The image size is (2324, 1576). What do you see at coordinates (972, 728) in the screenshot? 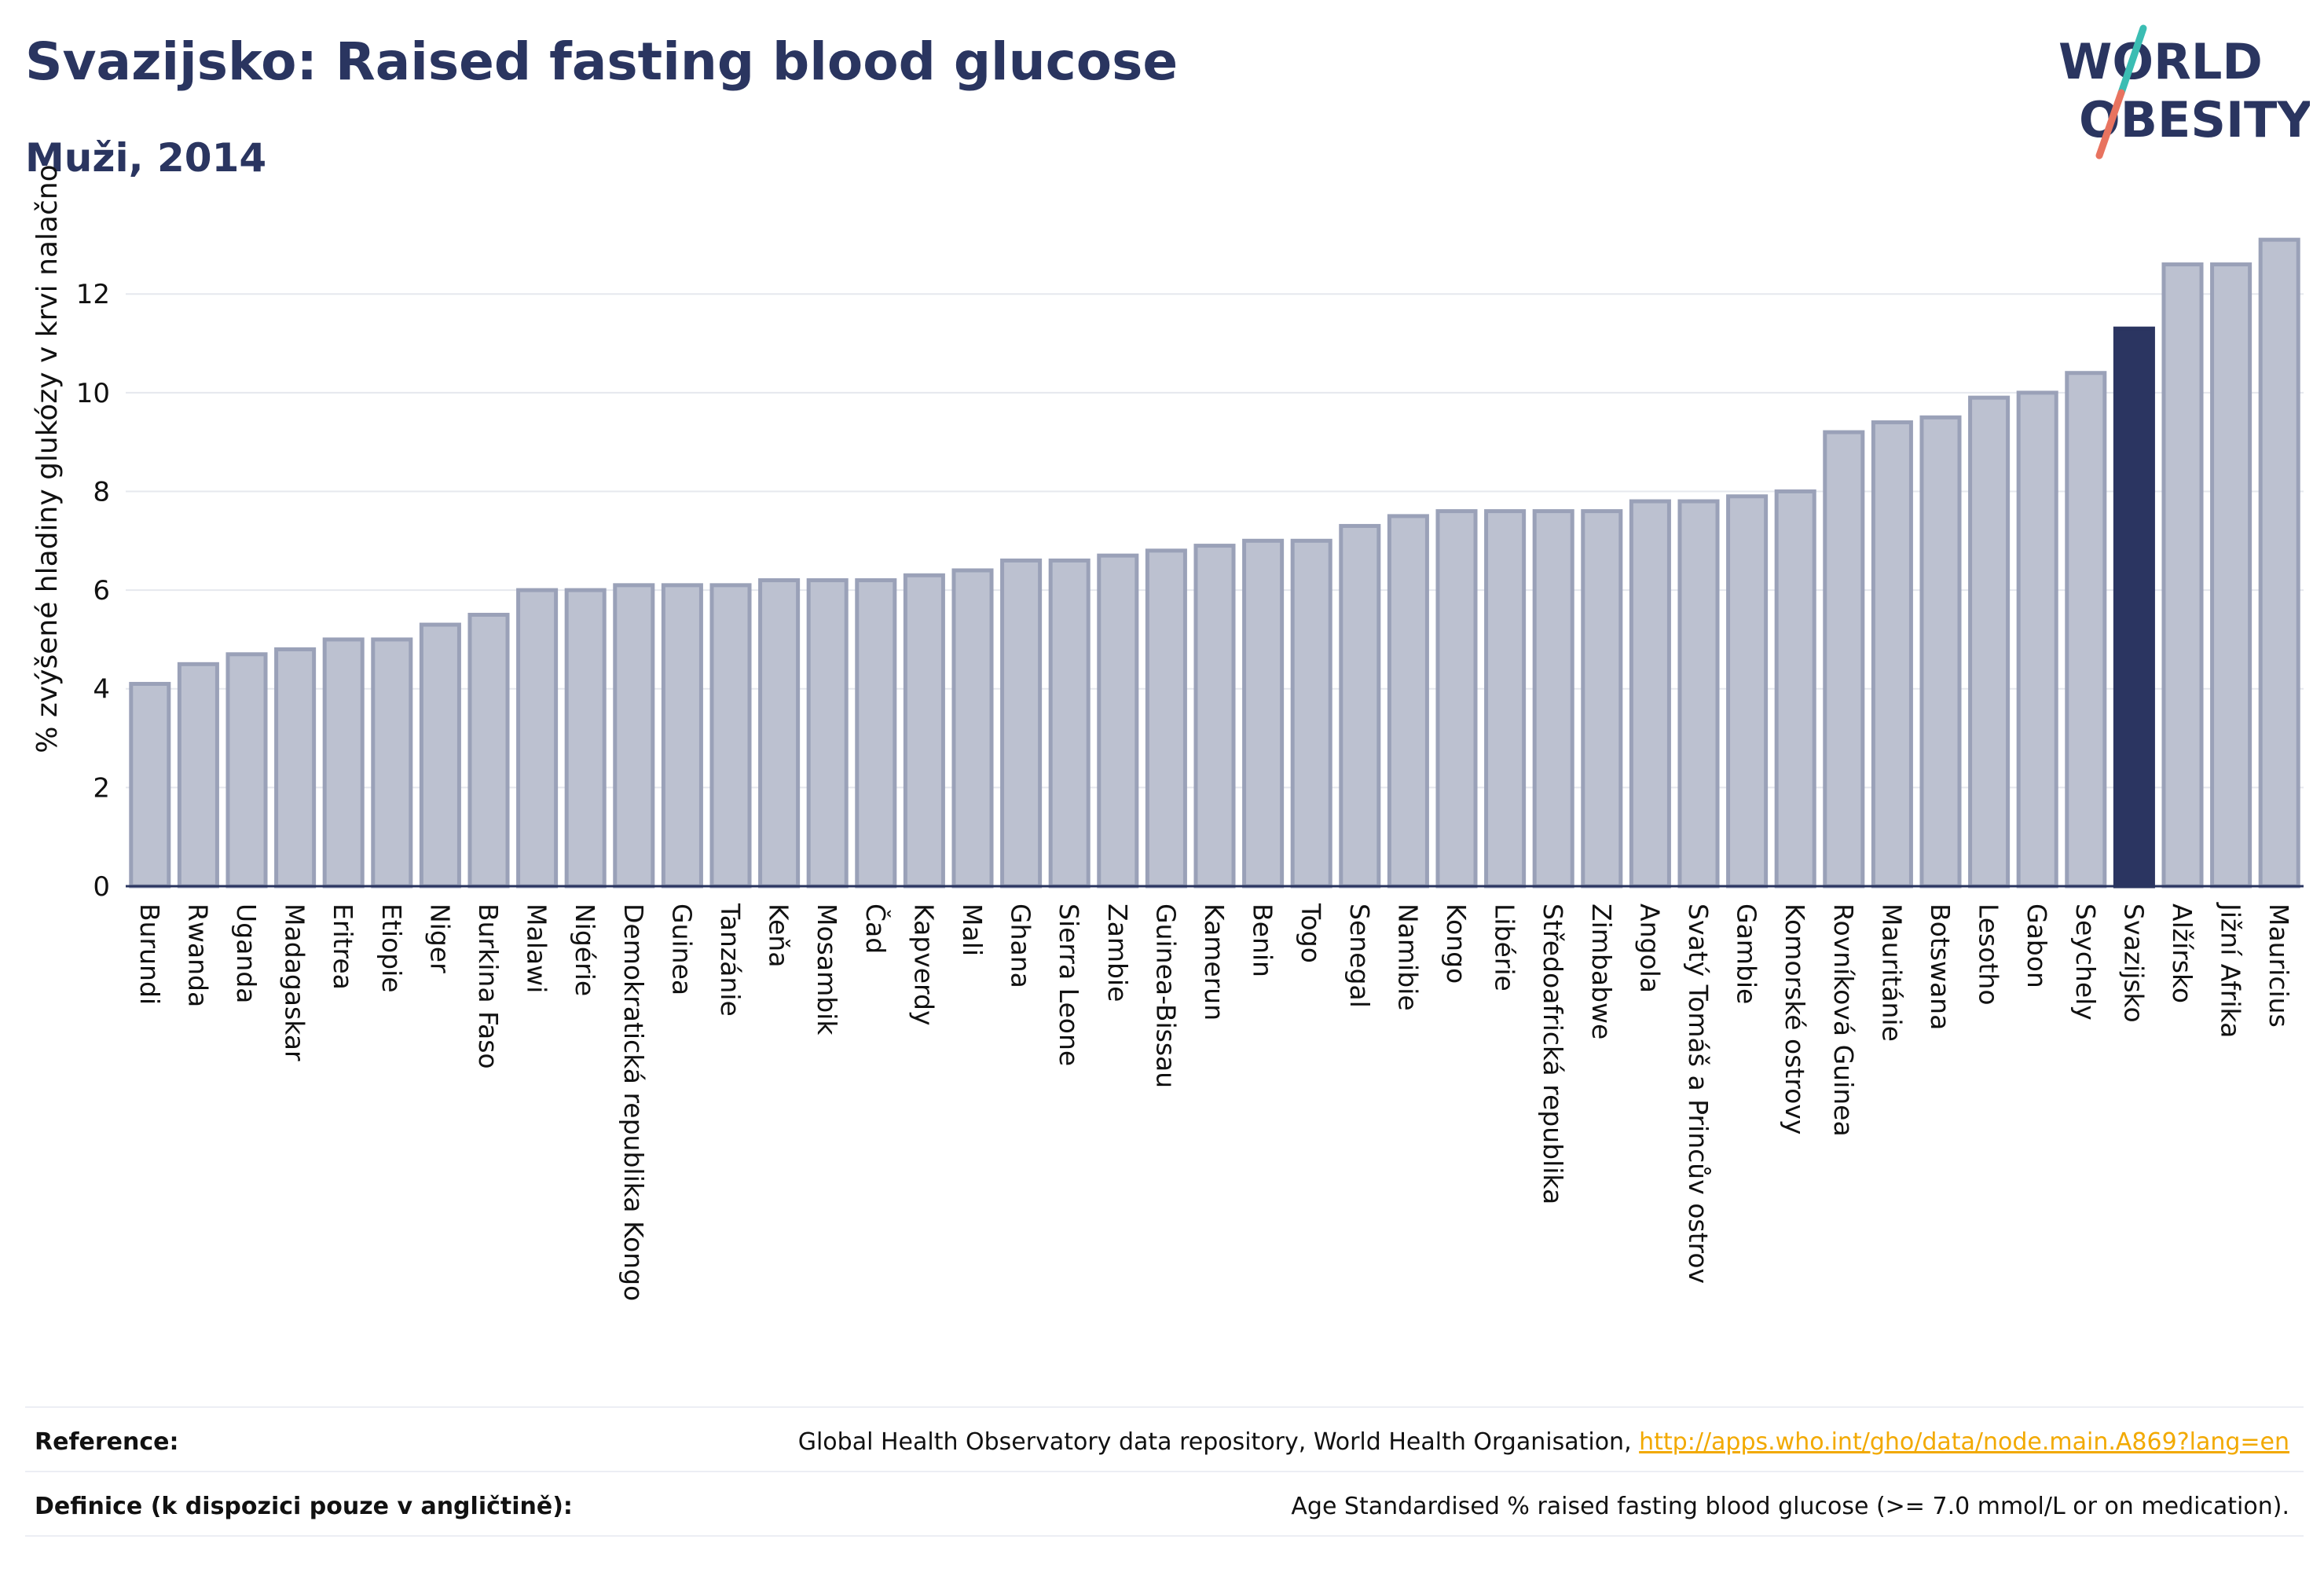
I see `bar-Mali` at bounding box center [972, 728].